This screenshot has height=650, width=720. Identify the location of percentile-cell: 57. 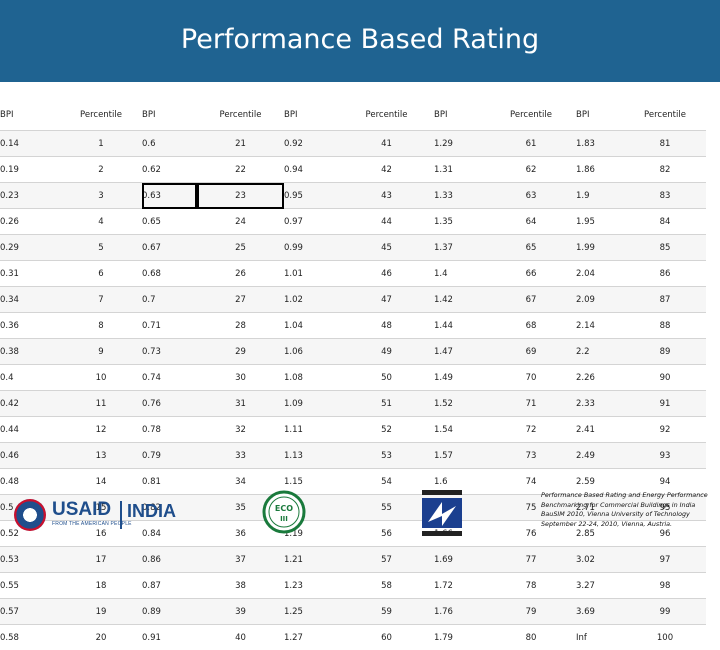
(386, 560).